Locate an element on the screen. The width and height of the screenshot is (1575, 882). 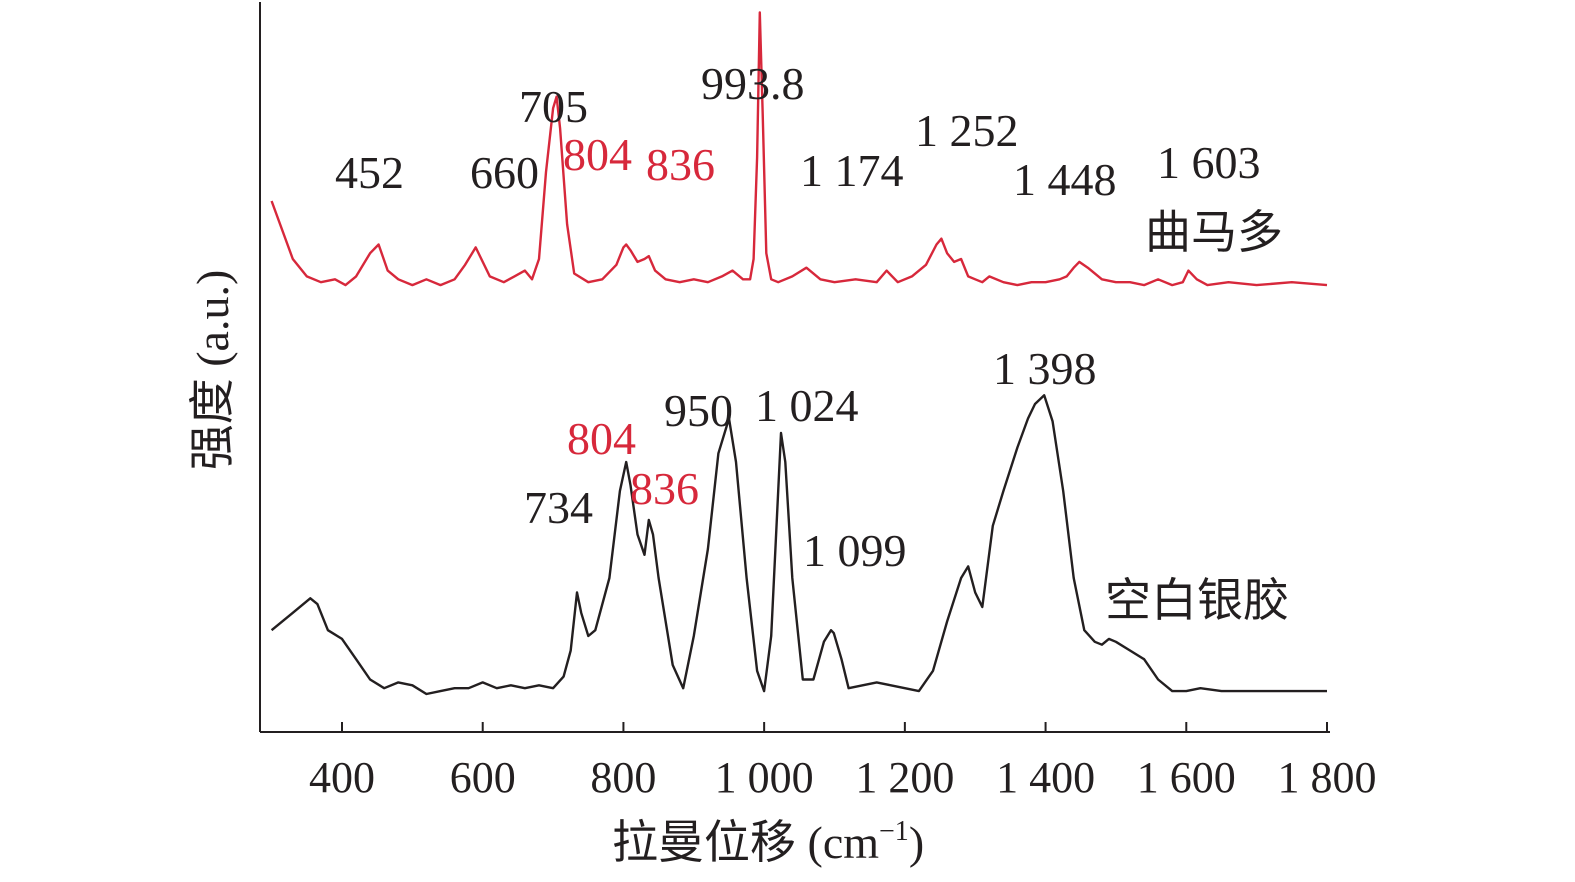
peak-label-452: 452 is located at coordinates (369, 172).